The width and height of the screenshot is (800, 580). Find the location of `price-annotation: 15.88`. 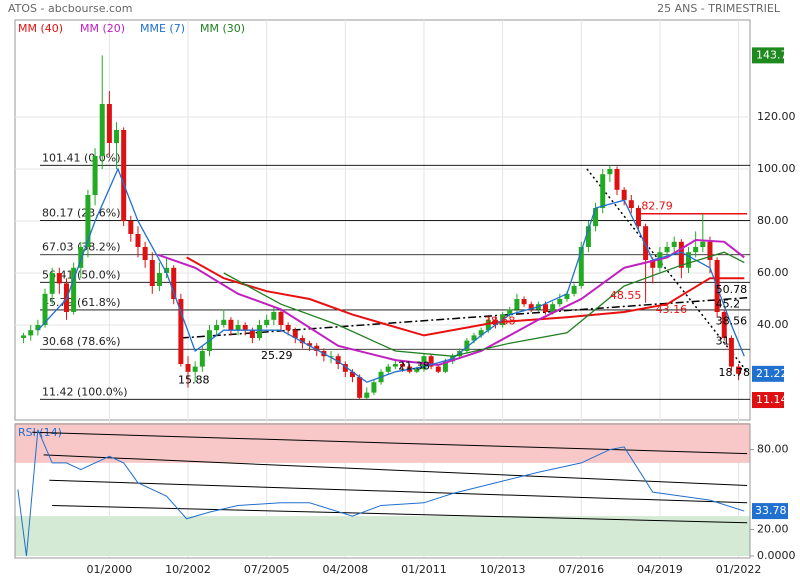

price-annotation: 15.88 is located at coordinates (194, 380).